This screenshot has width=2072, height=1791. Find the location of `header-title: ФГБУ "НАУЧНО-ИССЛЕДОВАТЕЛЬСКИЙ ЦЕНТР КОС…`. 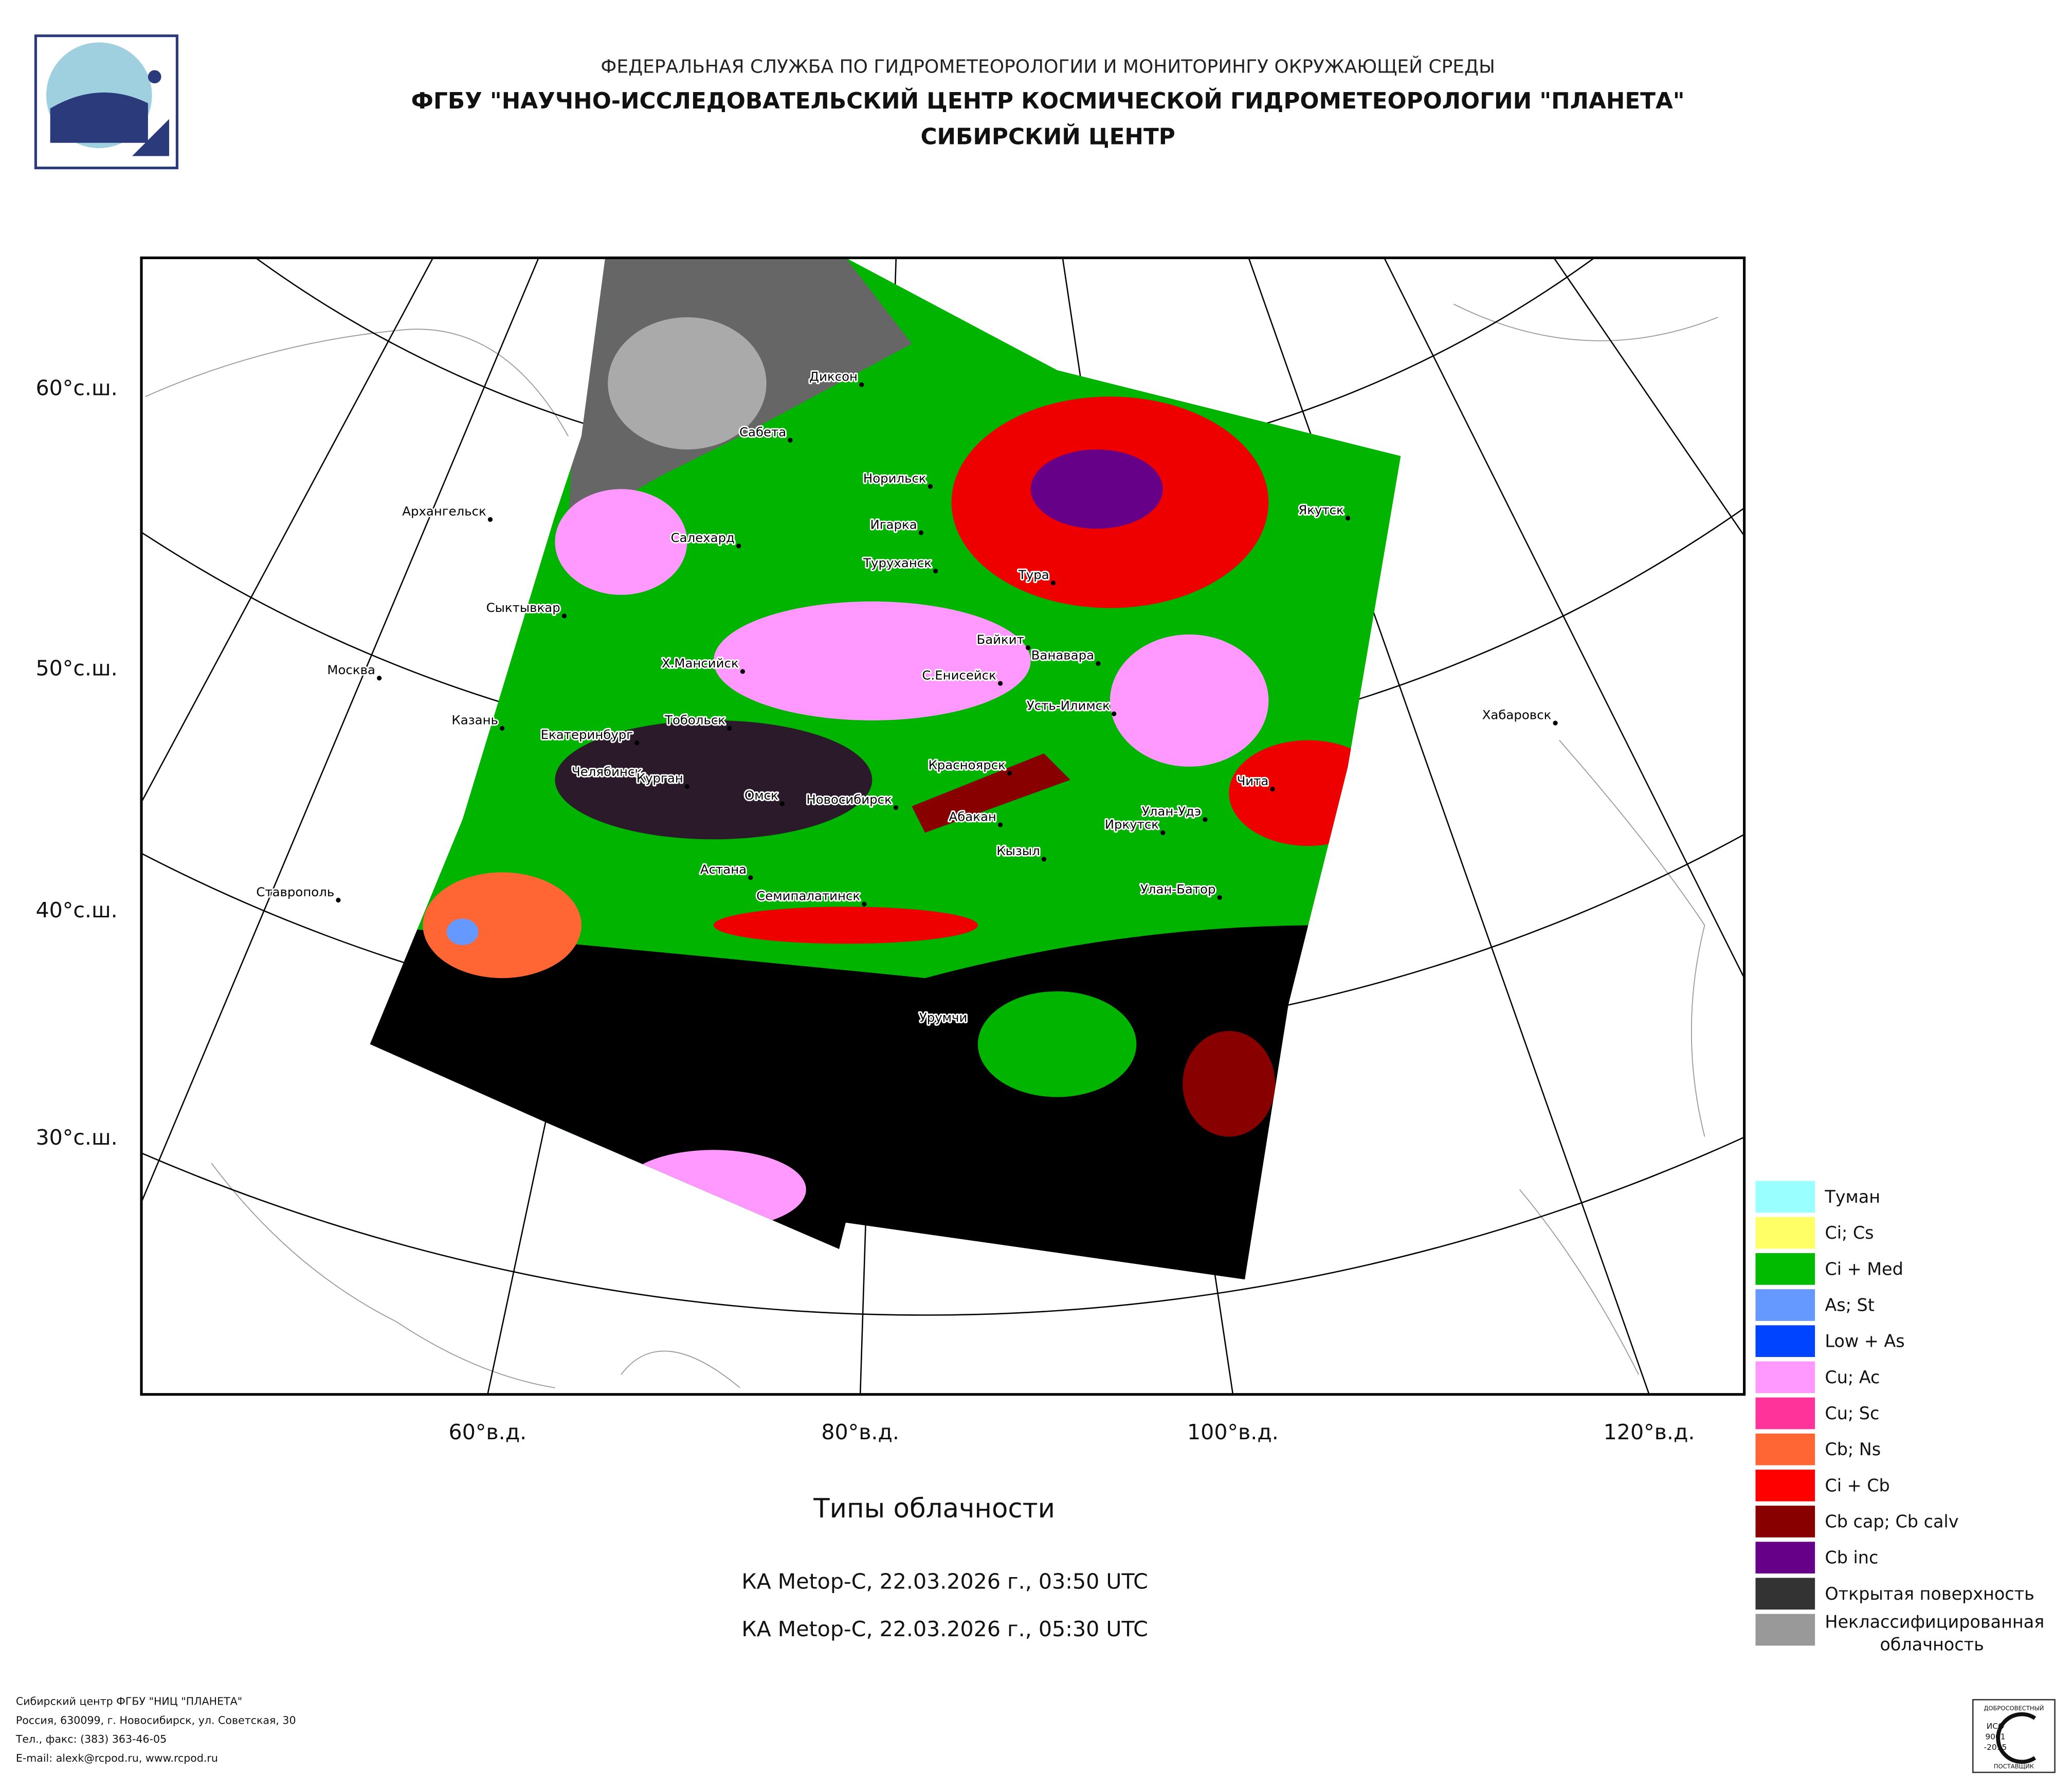

header-title: ФГБУ "НАУЧНО-ИССЛЕДОВАТЕЛЬСКИЙ ЦЕНТР КОС… is located at coordinates (1048, 100).